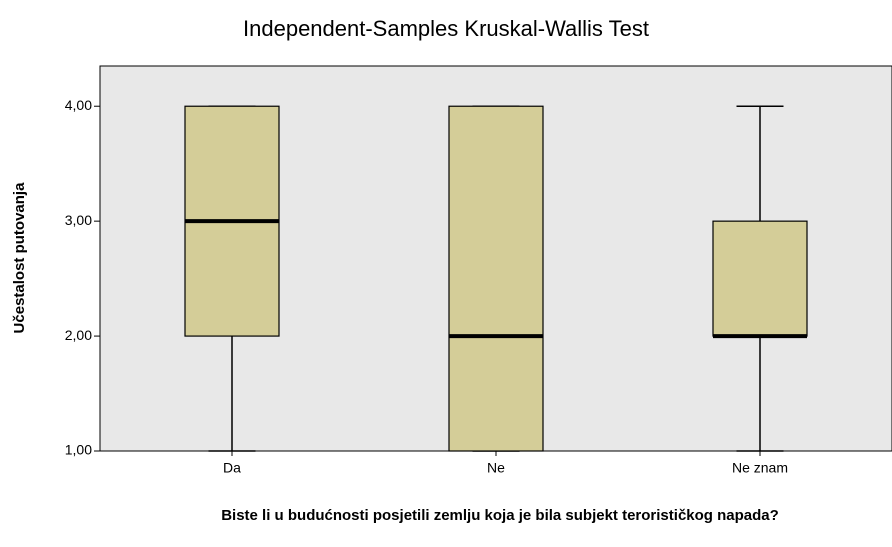  What do you see at coordinates (19, 258) in the screenshot?
I see `y-axis-label: Učestalost putovanja` at bounding box center [19, 258].